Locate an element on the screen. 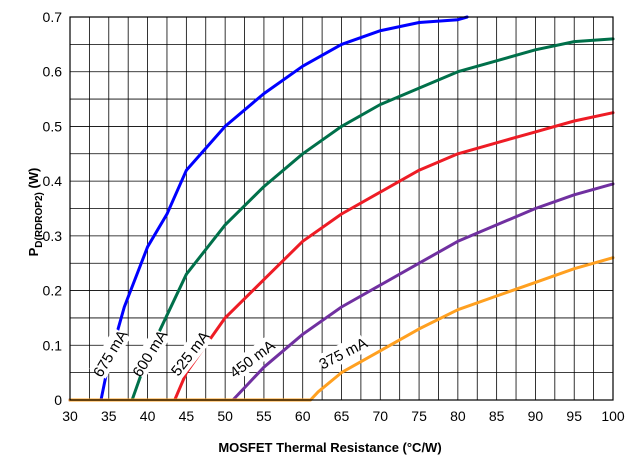  x-tick-label: 30 is located at coordinates (70, 416).